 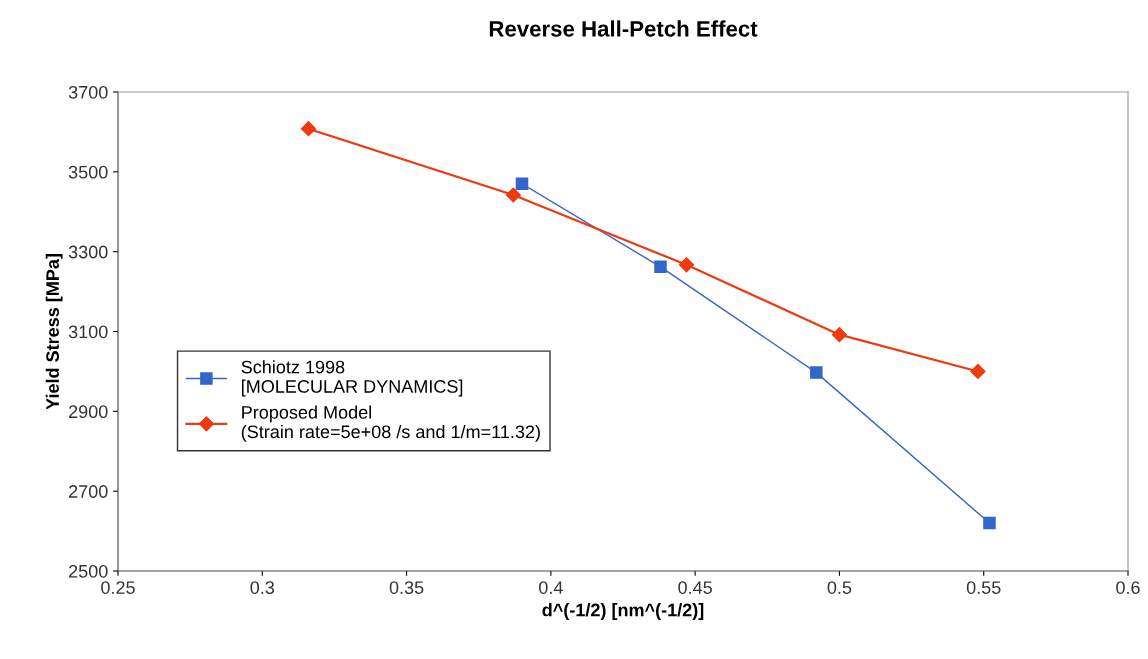 What do you see at coordinates (406, 587) in the screenshot?
I see `x-tick-label: 0.35` at bounding box center [406, 587].